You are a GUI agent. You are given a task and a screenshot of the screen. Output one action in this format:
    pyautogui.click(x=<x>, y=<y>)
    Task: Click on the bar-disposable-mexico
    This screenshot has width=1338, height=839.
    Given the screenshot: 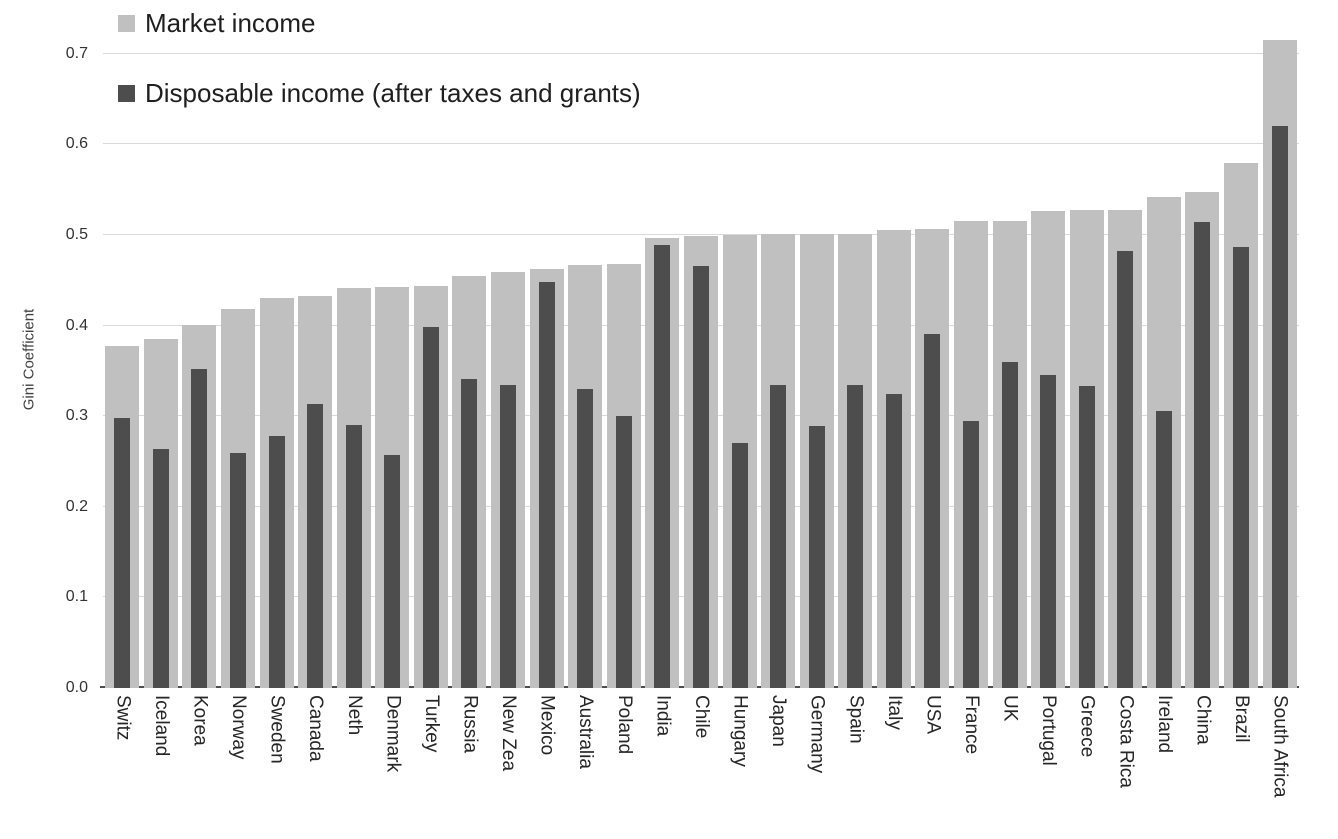 What is the action you would take?
    pyautogui.click(x=546, y=485)
    